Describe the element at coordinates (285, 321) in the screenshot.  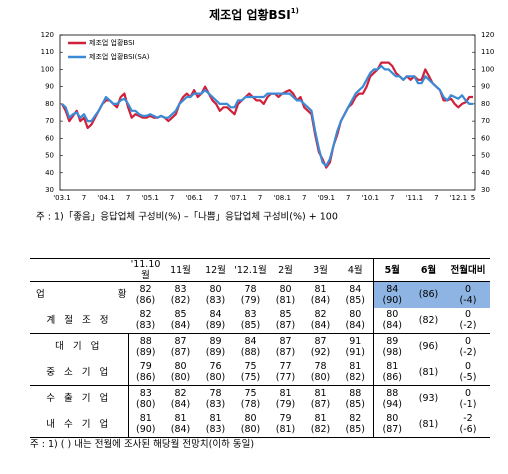
I see `data-cell: 85 (87)` at that location.